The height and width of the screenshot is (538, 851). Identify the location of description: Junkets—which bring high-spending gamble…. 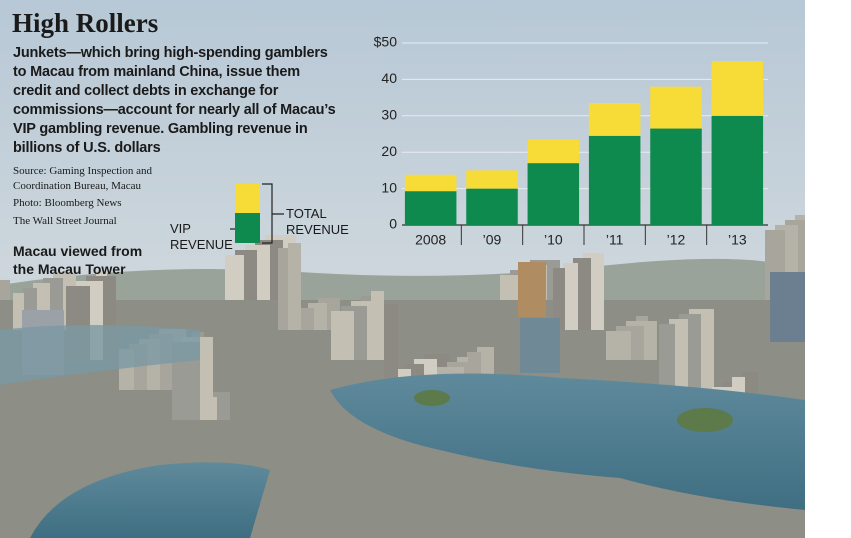
(174, 101).